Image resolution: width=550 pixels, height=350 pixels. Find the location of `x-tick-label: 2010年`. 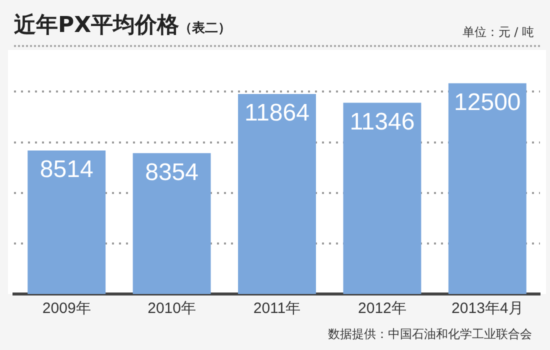

x-tick-label: 2010年 is located at coordinates (172, 309).